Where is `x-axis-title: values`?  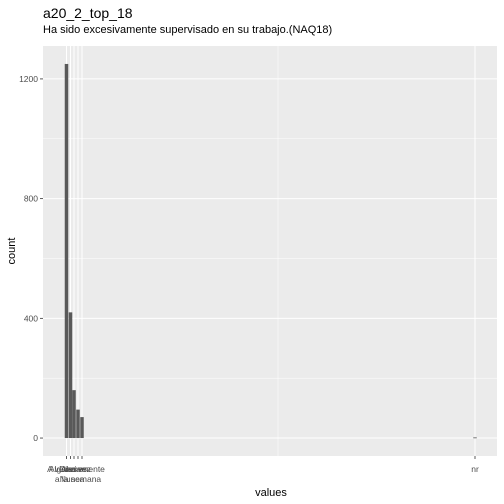
x-axis-title: values is located at coordinates (271, 493).